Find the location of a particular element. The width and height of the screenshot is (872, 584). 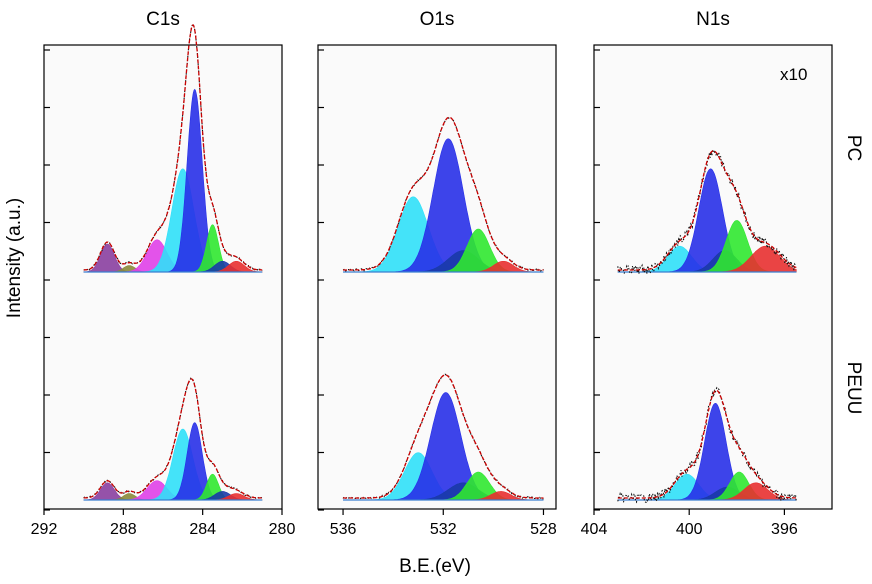

x-tick-label: 280 is located at coordinates (282, 529).